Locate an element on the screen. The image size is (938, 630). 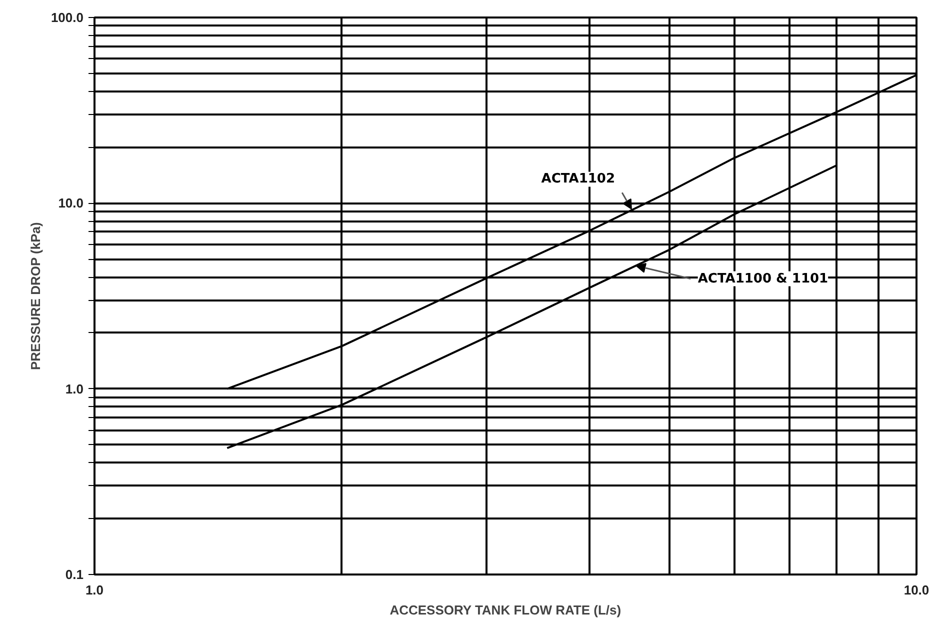
y-axis-title: PRESSURE DROP (kPa) is located at coordinates (35, 296).